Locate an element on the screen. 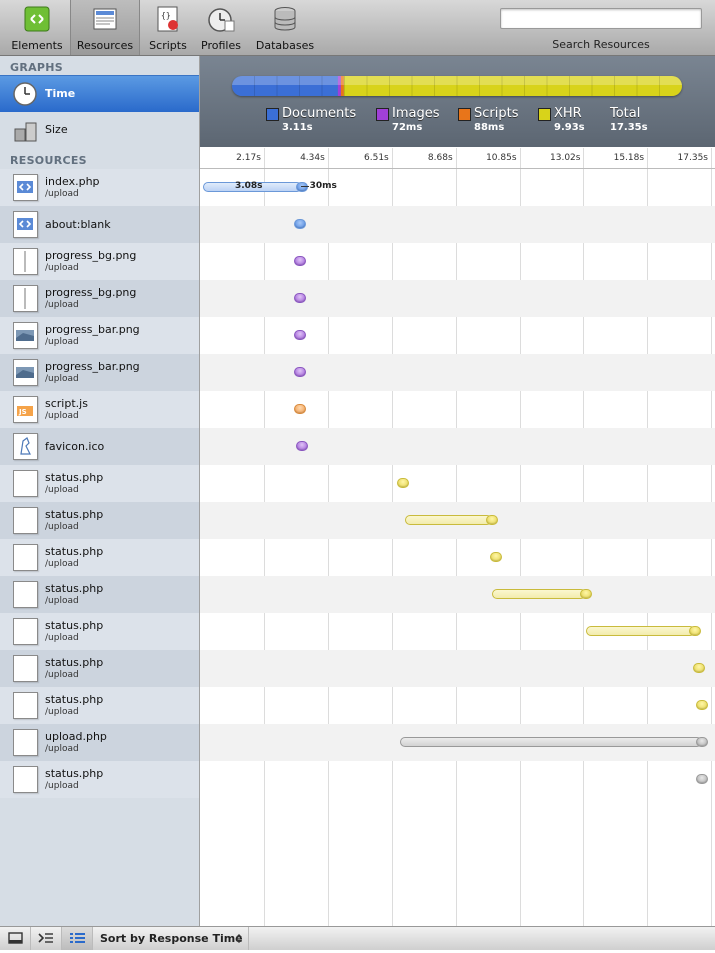 The height and width of the screenshot is (953, 715). resource-item: index.php/upload is located at coordinates (99, 187).